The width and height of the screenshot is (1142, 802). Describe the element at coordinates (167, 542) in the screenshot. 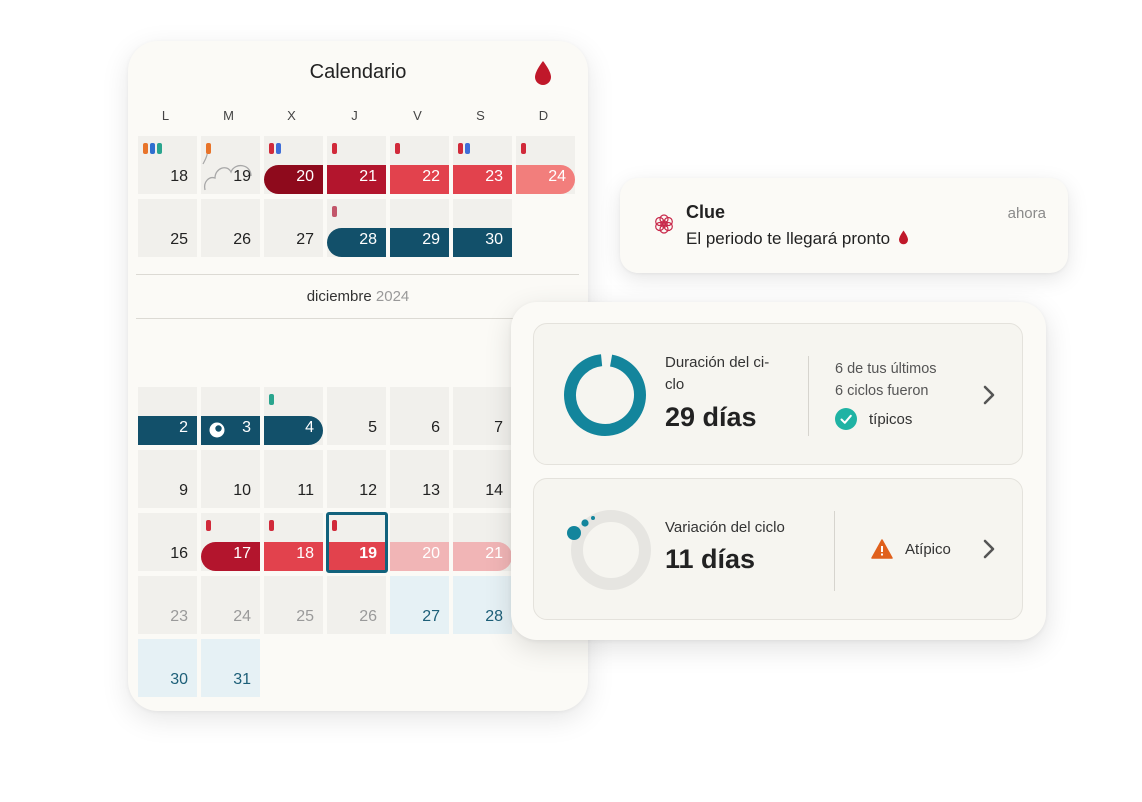

I see `calendar-day: 16` at that location.